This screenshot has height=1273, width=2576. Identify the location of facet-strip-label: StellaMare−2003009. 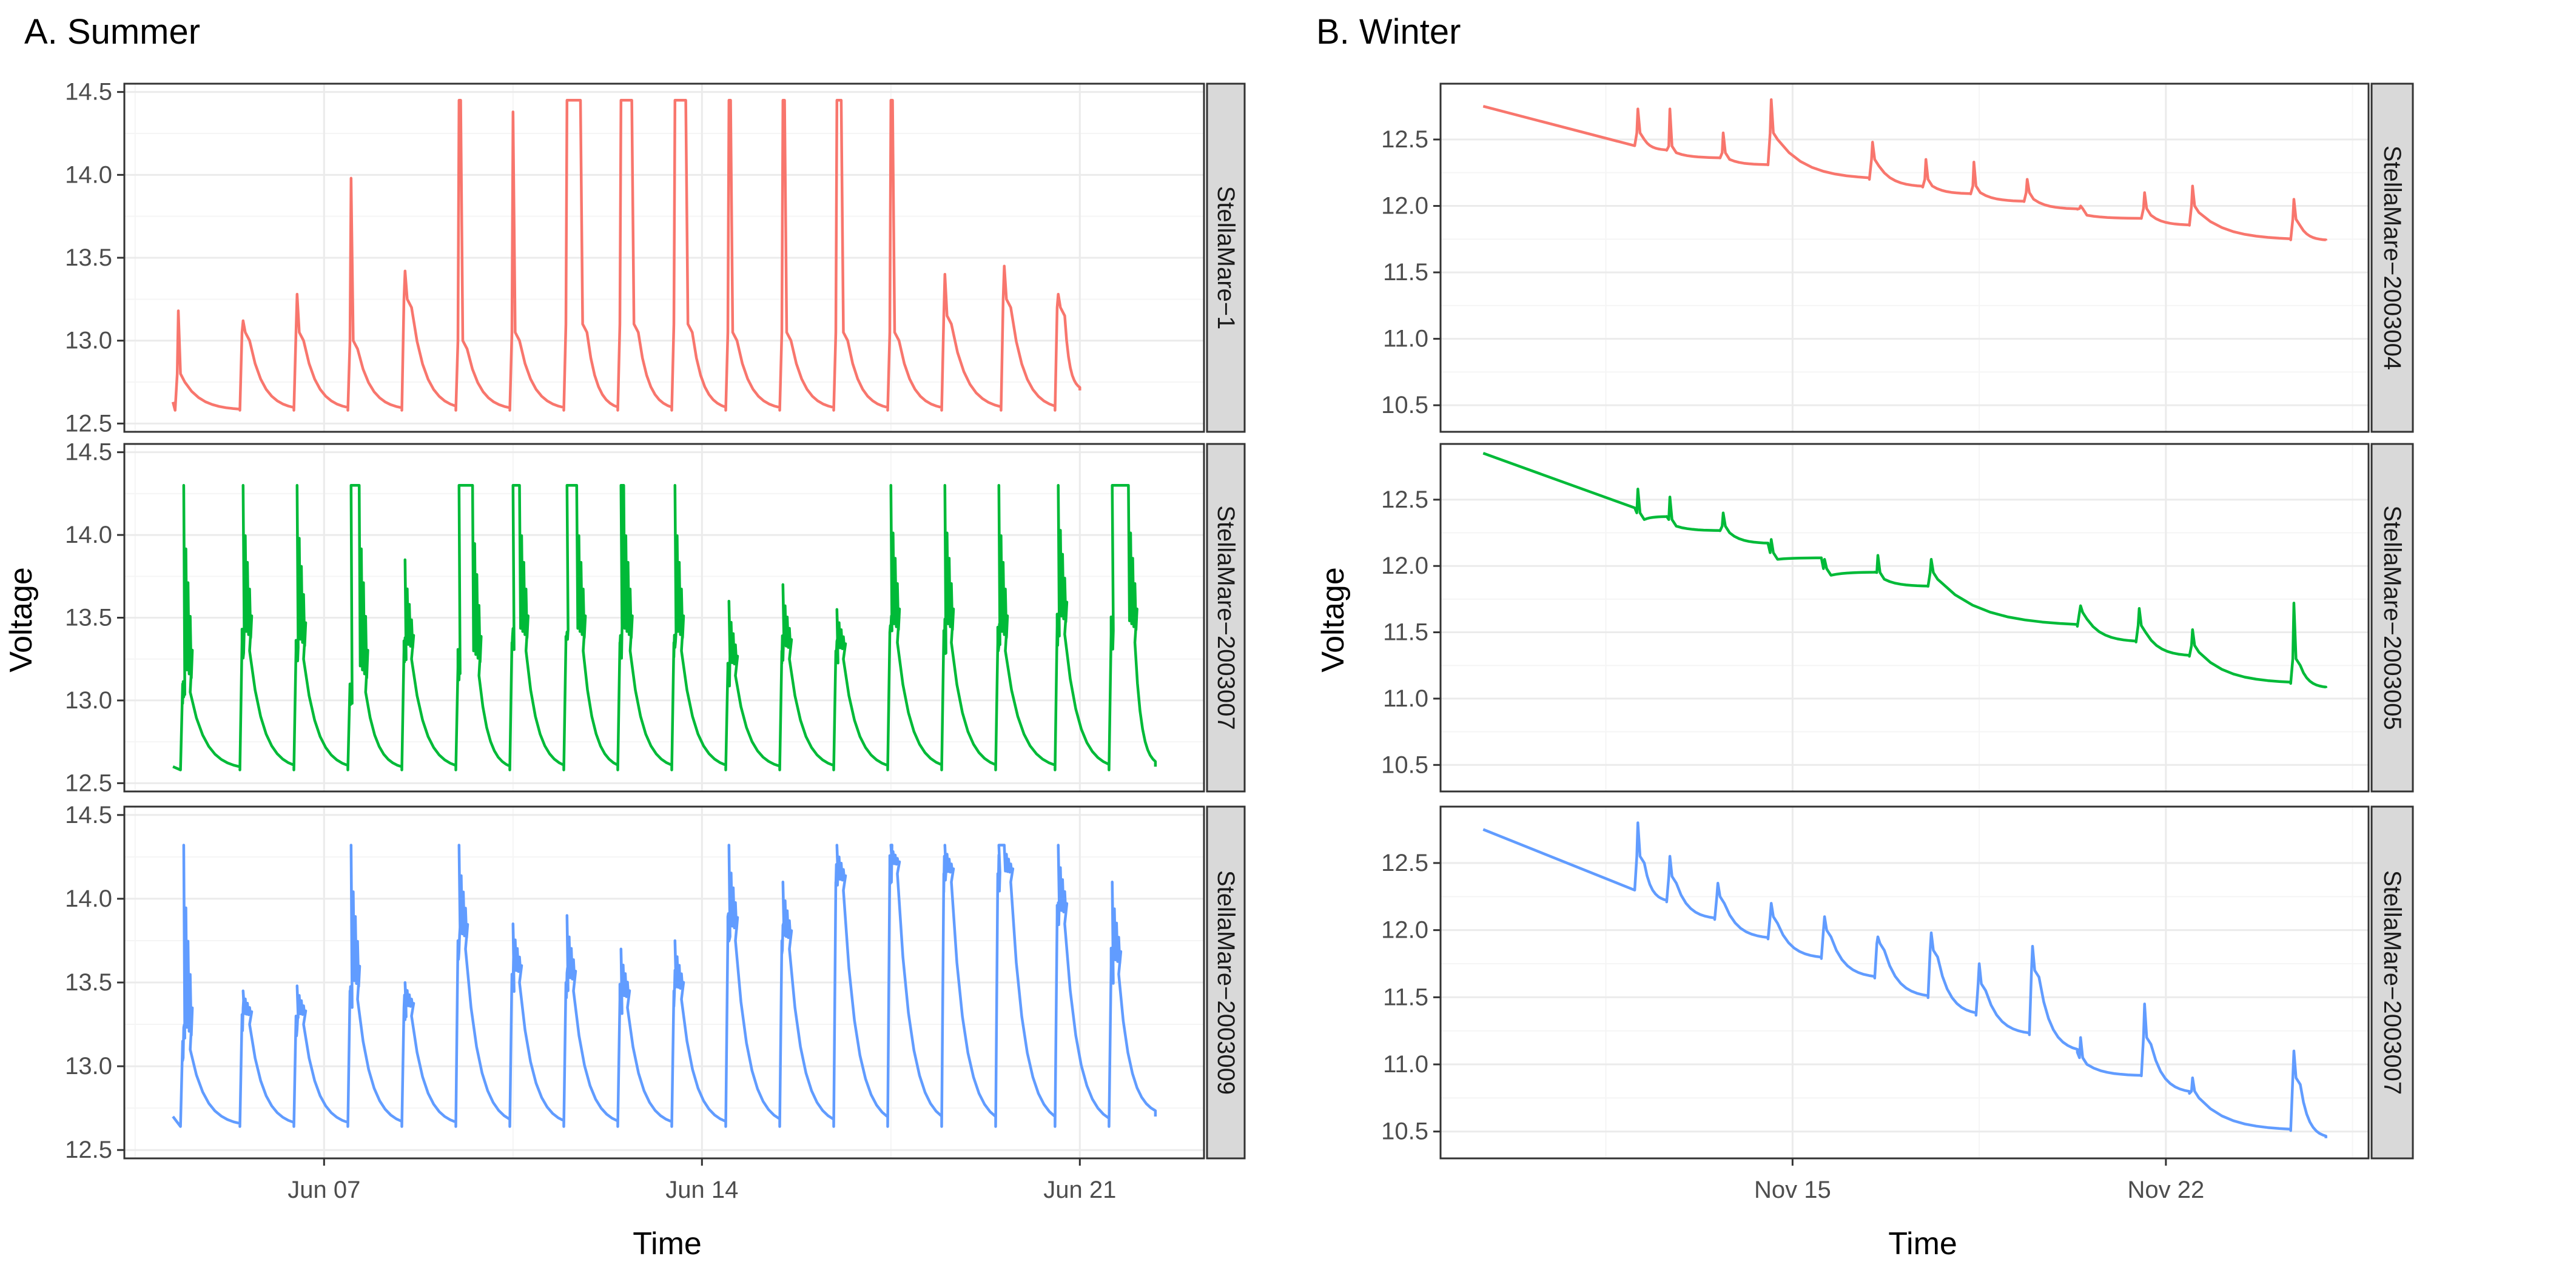
(1225, 982).